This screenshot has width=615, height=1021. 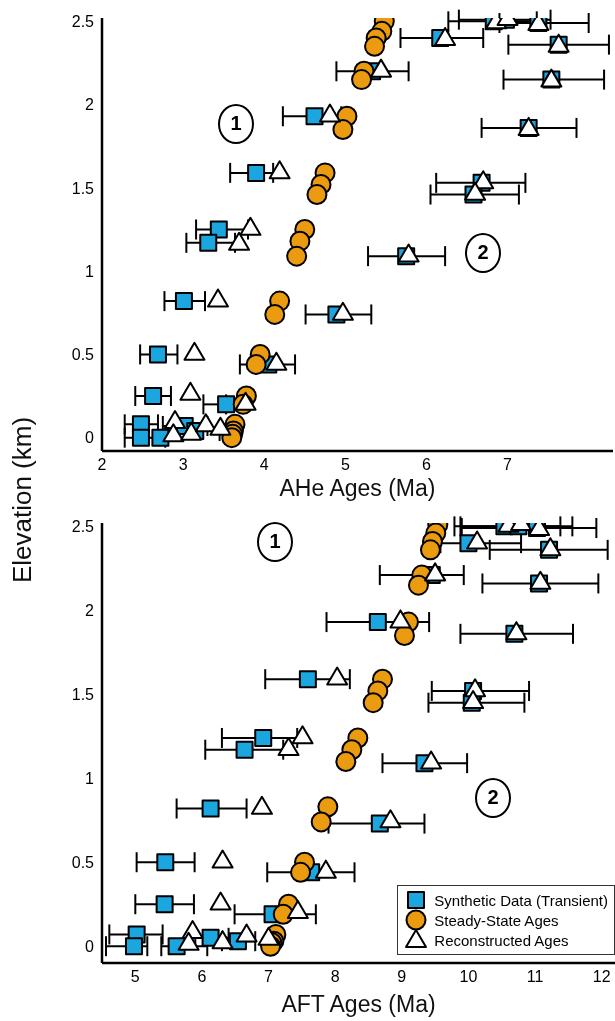 What do you see at coordinates (183, 465) in the screenshot?
I see `x-tick-label: 3` at bounding box center [183, 465].